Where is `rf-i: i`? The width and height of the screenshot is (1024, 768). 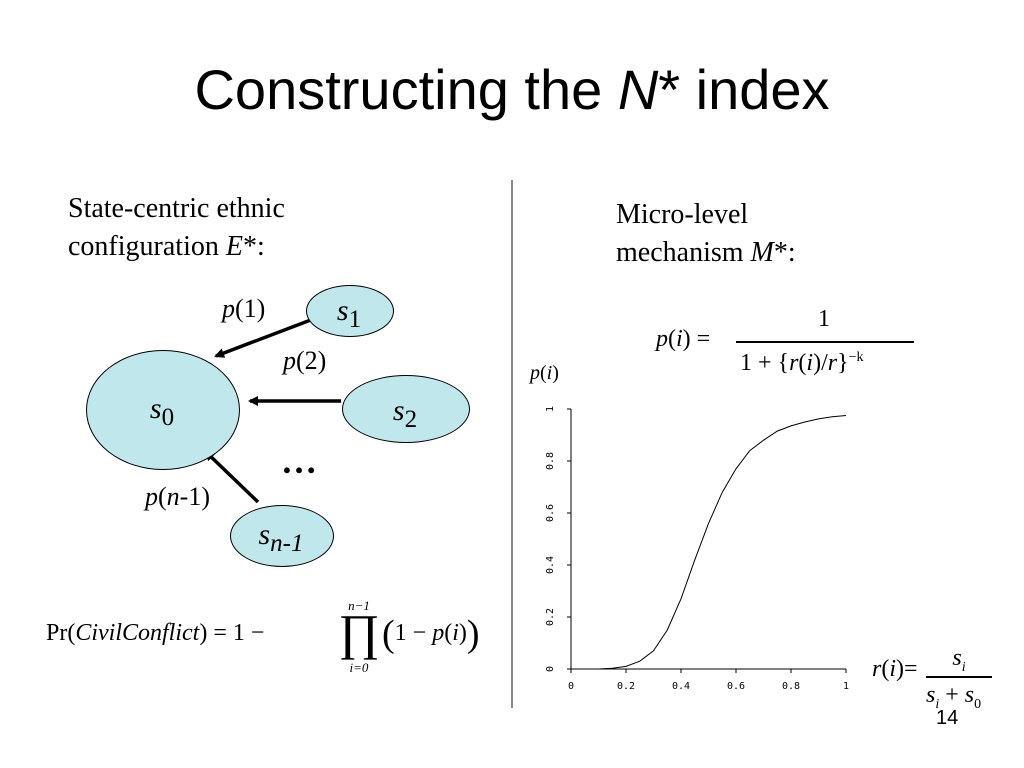
rf-i: i is located at coordinates (893, 669).